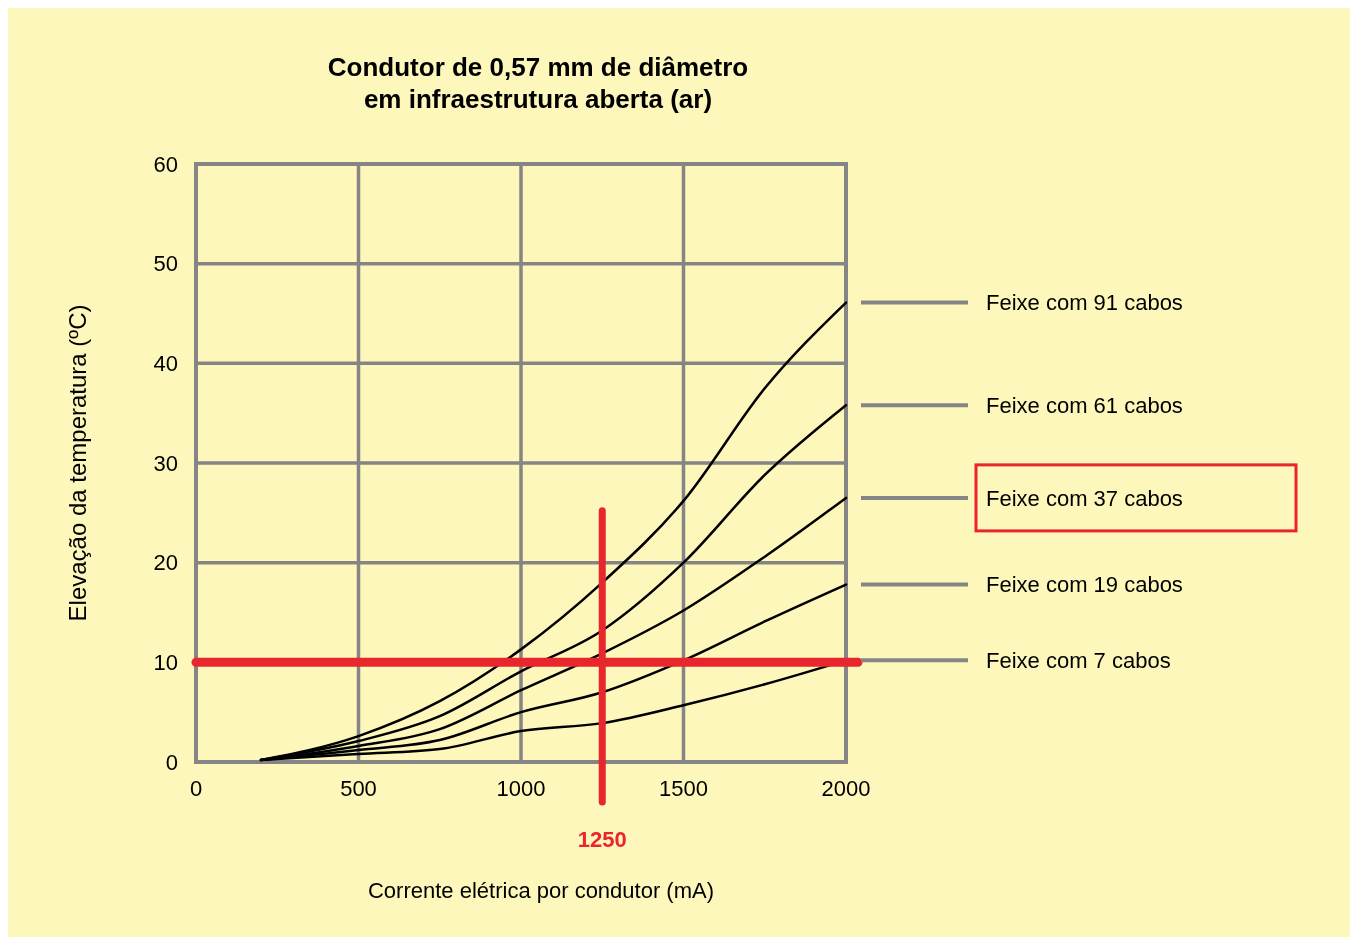 The width and height of the screenshot is (1358, 945). Describe the element at coordinates (165, 364) in the screenshot. I see `y-tick-label: 40` at that location.